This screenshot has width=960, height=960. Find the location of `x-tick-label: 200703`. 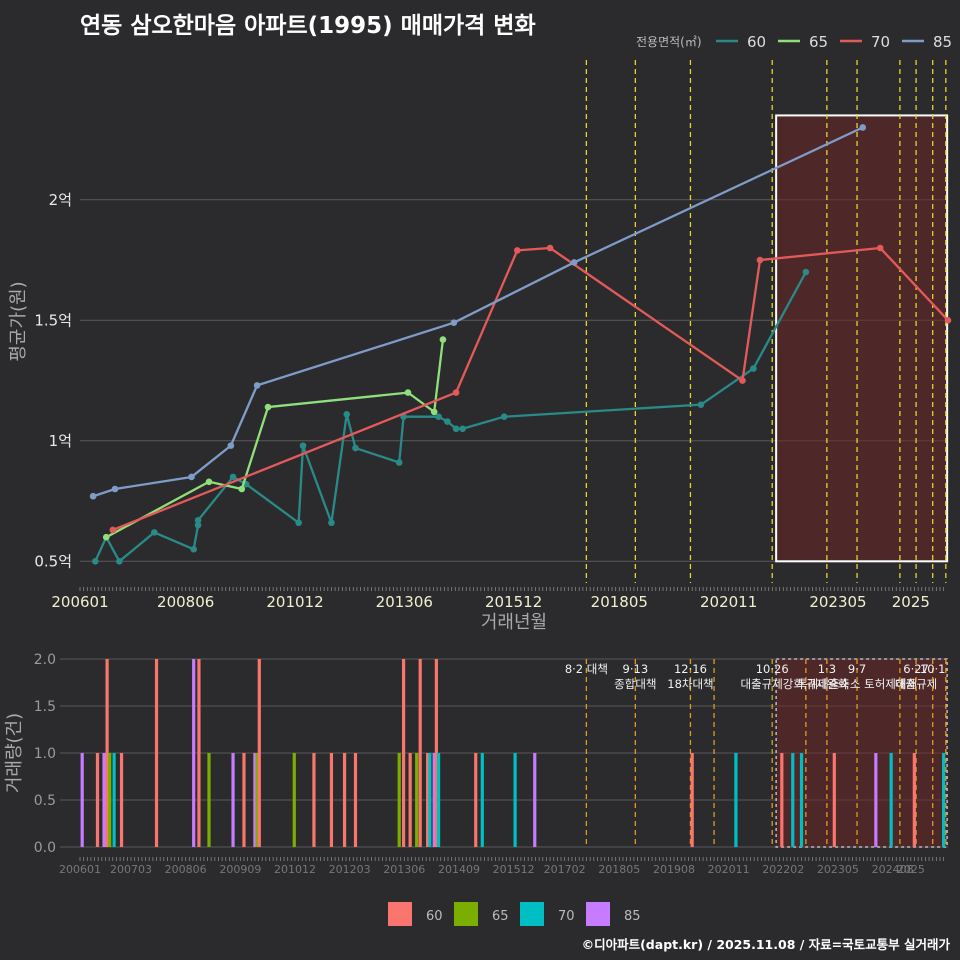

x-tick-label: 200703 is located at coordinates (131, 869).